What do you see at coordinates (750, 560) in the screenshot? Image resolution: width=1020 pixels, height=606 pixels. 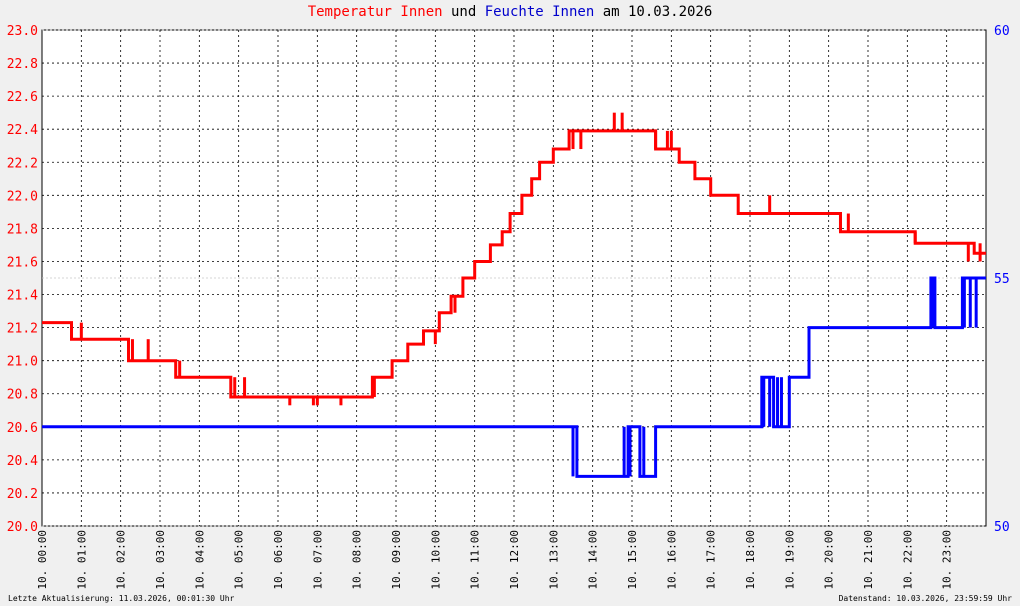 I see `x-tick-label: 10. 18:00` at bounding box center [750, 560].